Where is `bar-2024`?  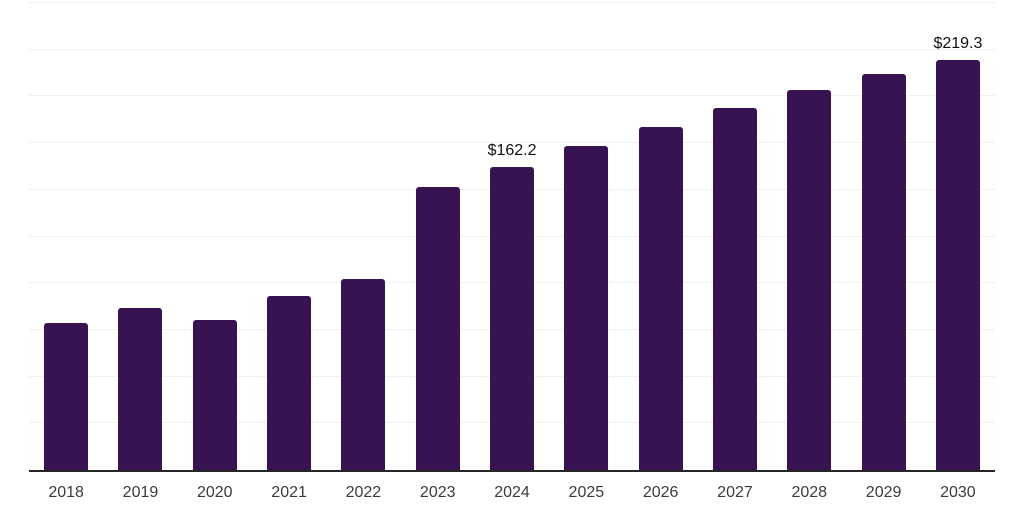 bar-2024 is located at coordinates (512, 318).